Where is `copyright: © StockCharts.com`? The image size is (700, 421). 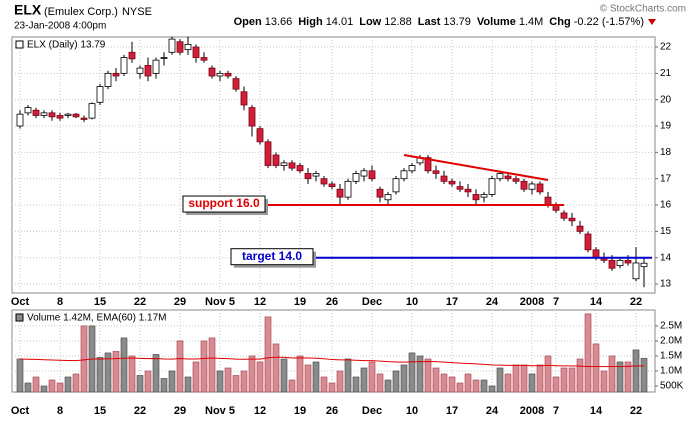
copyright: © StockCharts.com is located at coordinates (643, 9).